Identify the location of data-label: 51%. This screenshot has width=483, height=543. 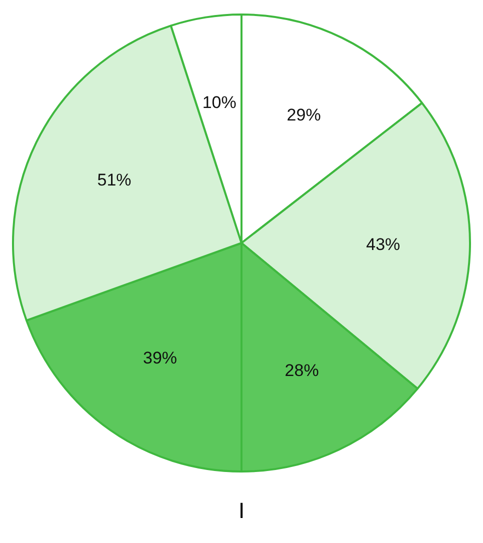
(114, 180).